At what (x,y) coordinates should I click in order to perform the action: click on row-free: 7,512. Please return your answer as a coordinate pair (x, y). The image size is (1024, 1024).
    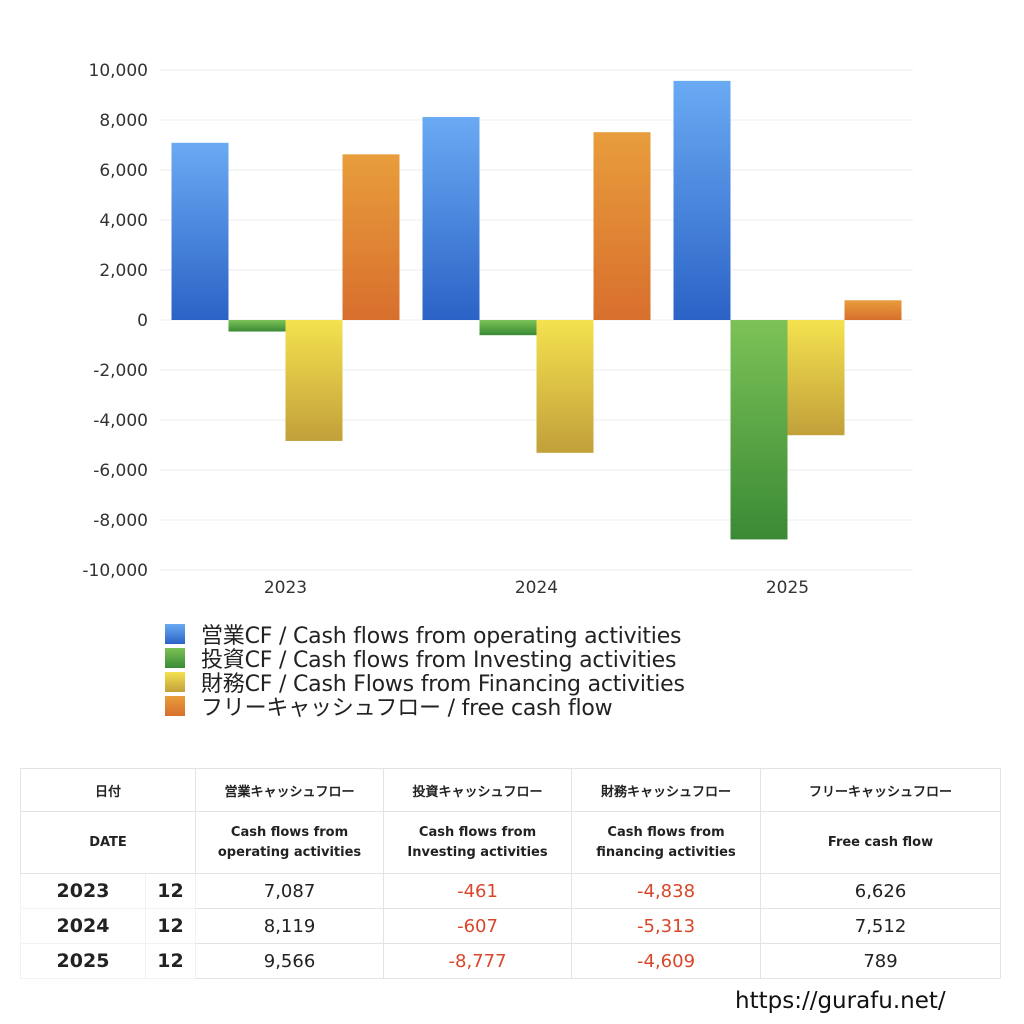
    Looking at the image, I should click on (881, 926).